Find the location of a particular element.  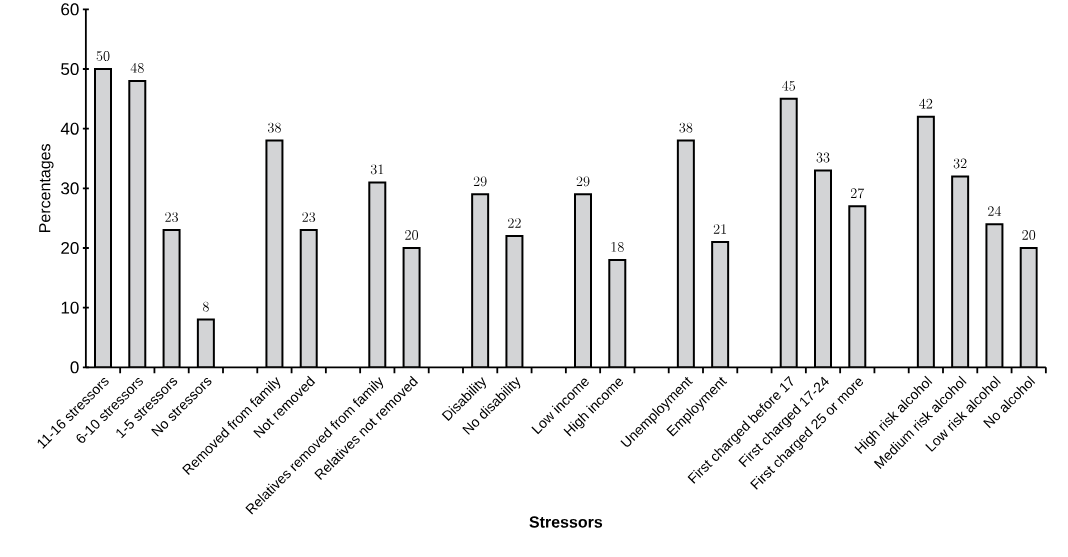

y-tick-label: 60 is located at coordinates (70, 9).